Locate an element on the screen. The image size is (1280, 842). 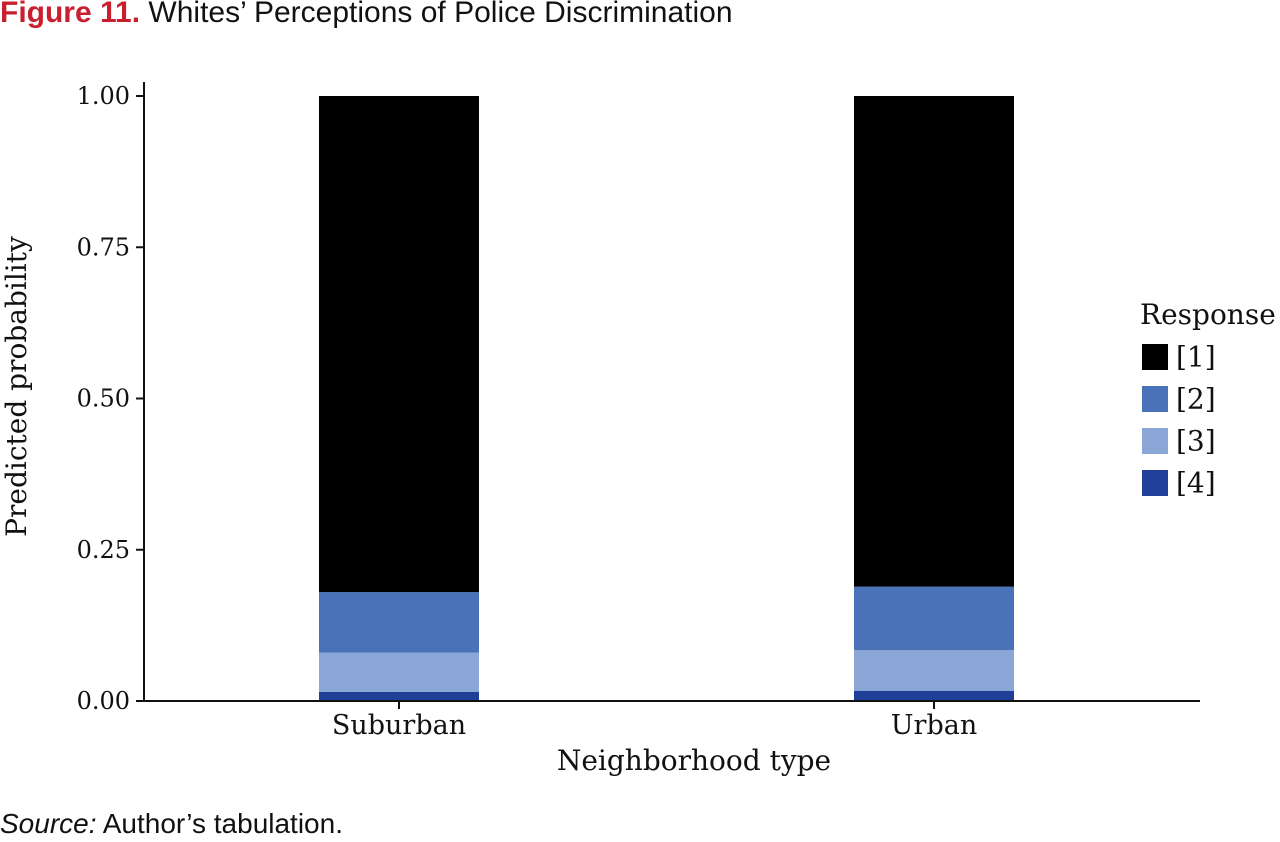
source-text: Author’s tabulation. is located at coordinates (222, 823).